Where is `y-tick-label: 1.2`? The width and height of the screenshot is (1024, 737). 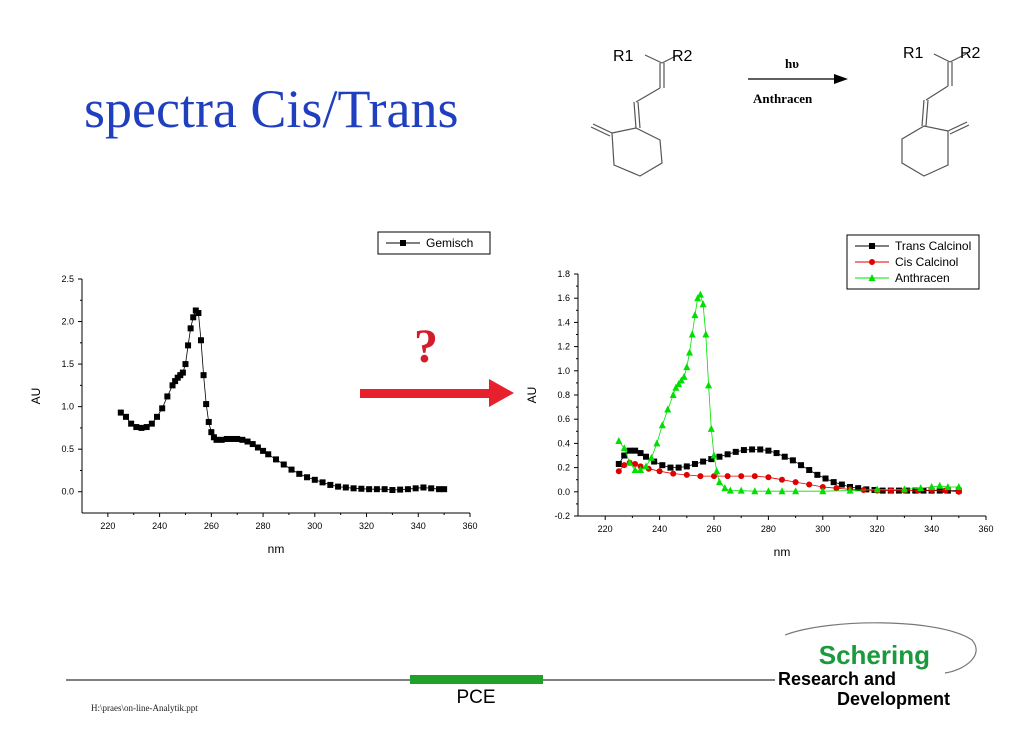
y-tick-label: 1.2 is located at coordinates (563, 347).